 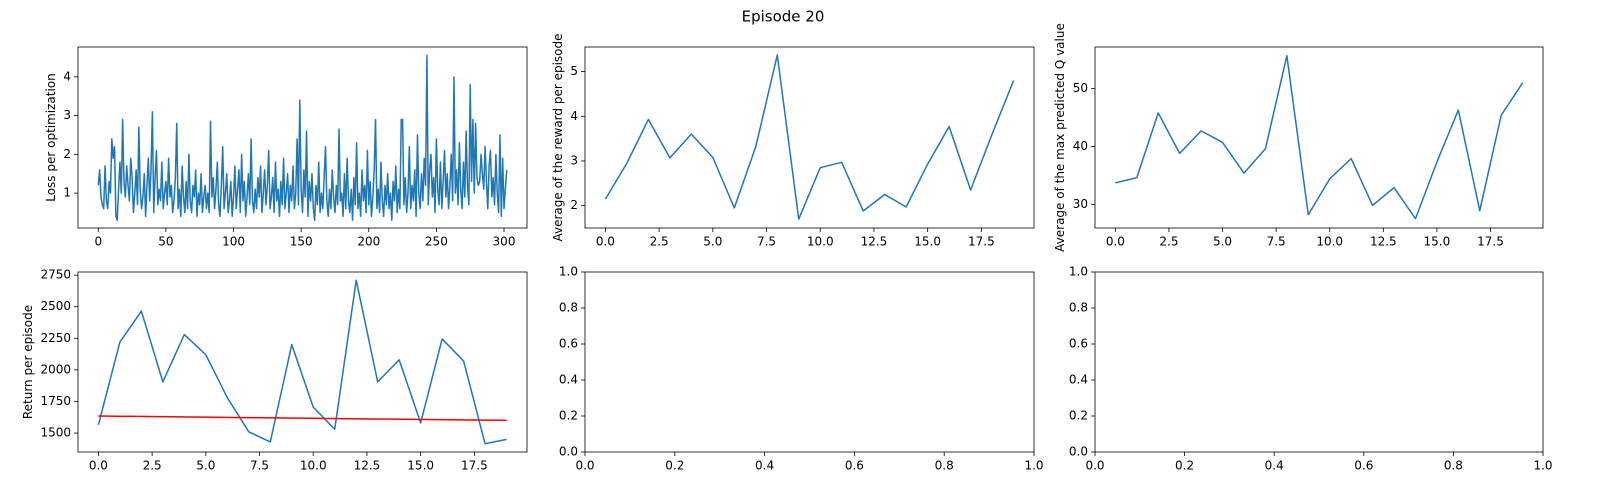 What do you see at coordinates (783, 17) in the screenshot?
I see `figure-title: Episode 20` at bounding box center [783, 17].